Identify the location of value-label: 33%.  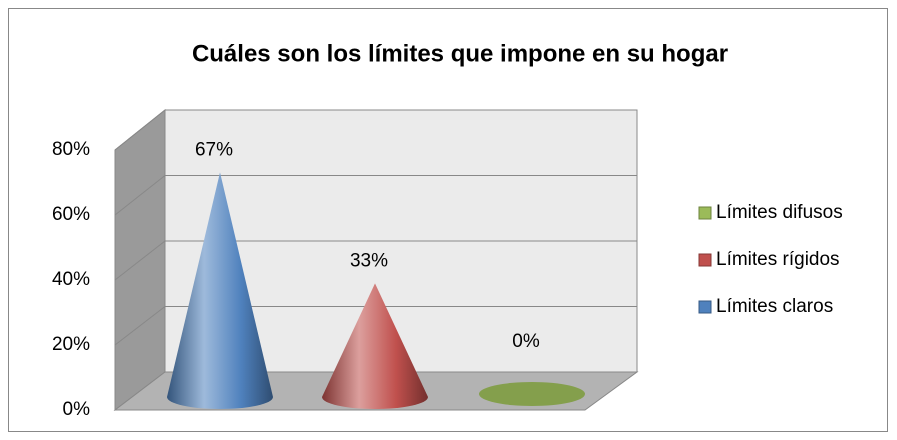
(369, 260).